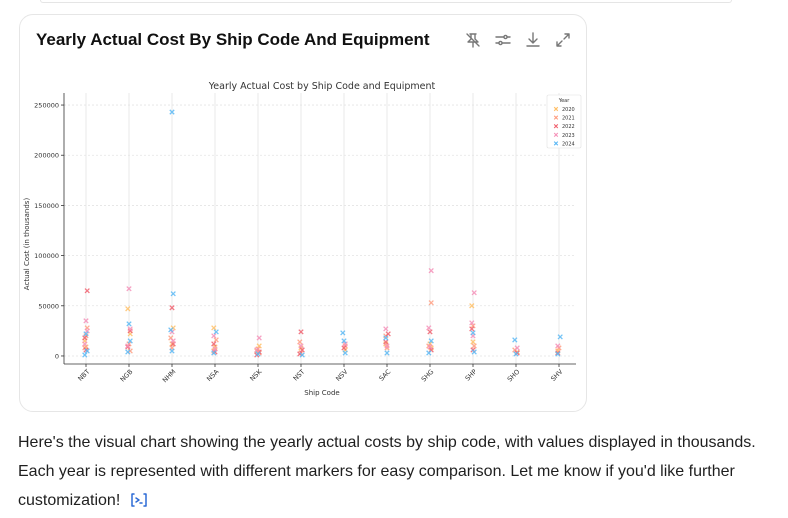 Image resolution: width=788 pixels, height=518 pixels. Describe the element at coordinates (556, 109) in the screenshot. I see `legend-marker-2020` at that location.